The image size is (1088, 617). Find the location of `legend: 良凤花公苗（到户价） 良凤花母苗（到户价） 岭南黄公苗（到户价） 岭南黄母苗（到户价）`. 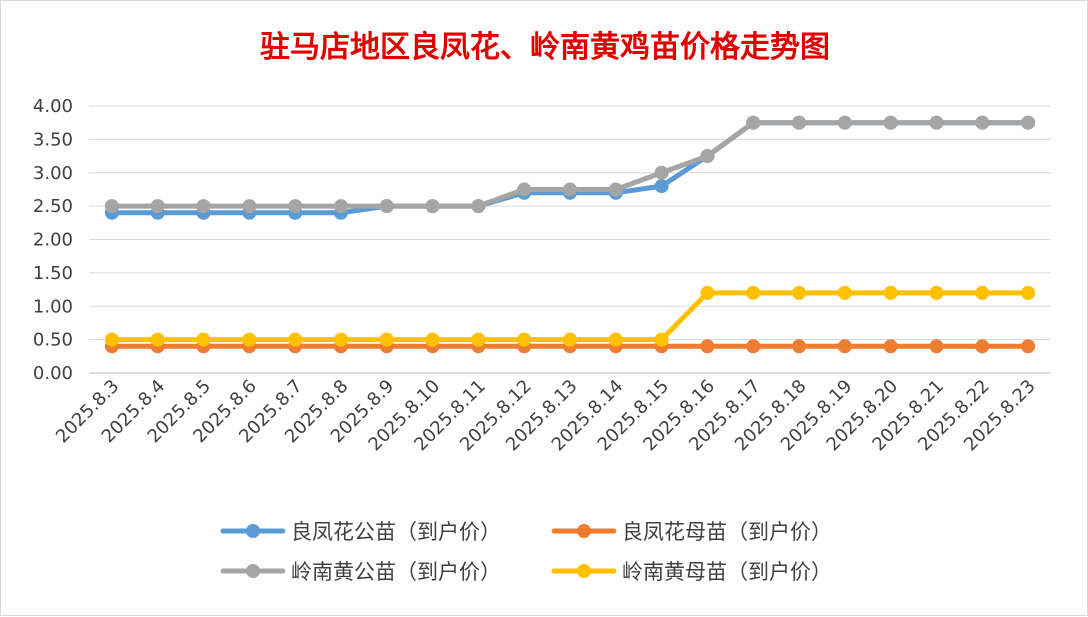

legend: 良凤花公苗（到户价） 良凤花母苗（到户价） 岭南黄公苗（到户价） 岭南黄母苗（到户价） is located at coordinates (526, 552).